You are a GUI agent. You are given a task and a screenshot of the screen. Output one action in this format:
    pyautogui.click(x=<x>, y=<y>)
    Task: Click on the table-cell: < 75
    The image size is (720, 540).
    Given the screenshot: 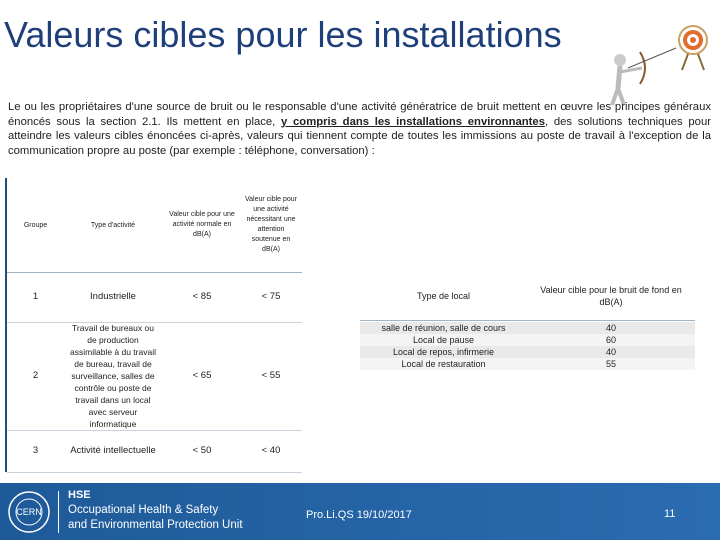 What is the action you would take?
    pyautogui.click(x=271, y=296)
    